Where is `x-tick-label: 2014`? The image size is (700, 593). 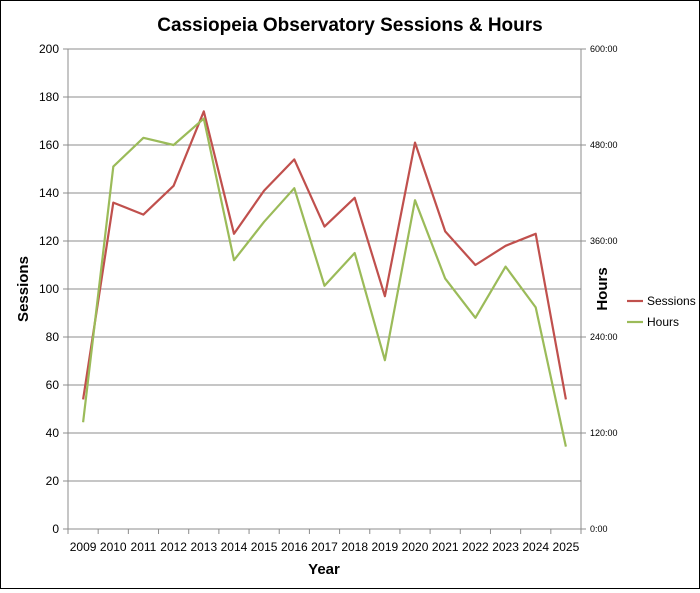 x-tick-label: 2014 is located at coordinates (234, 547).